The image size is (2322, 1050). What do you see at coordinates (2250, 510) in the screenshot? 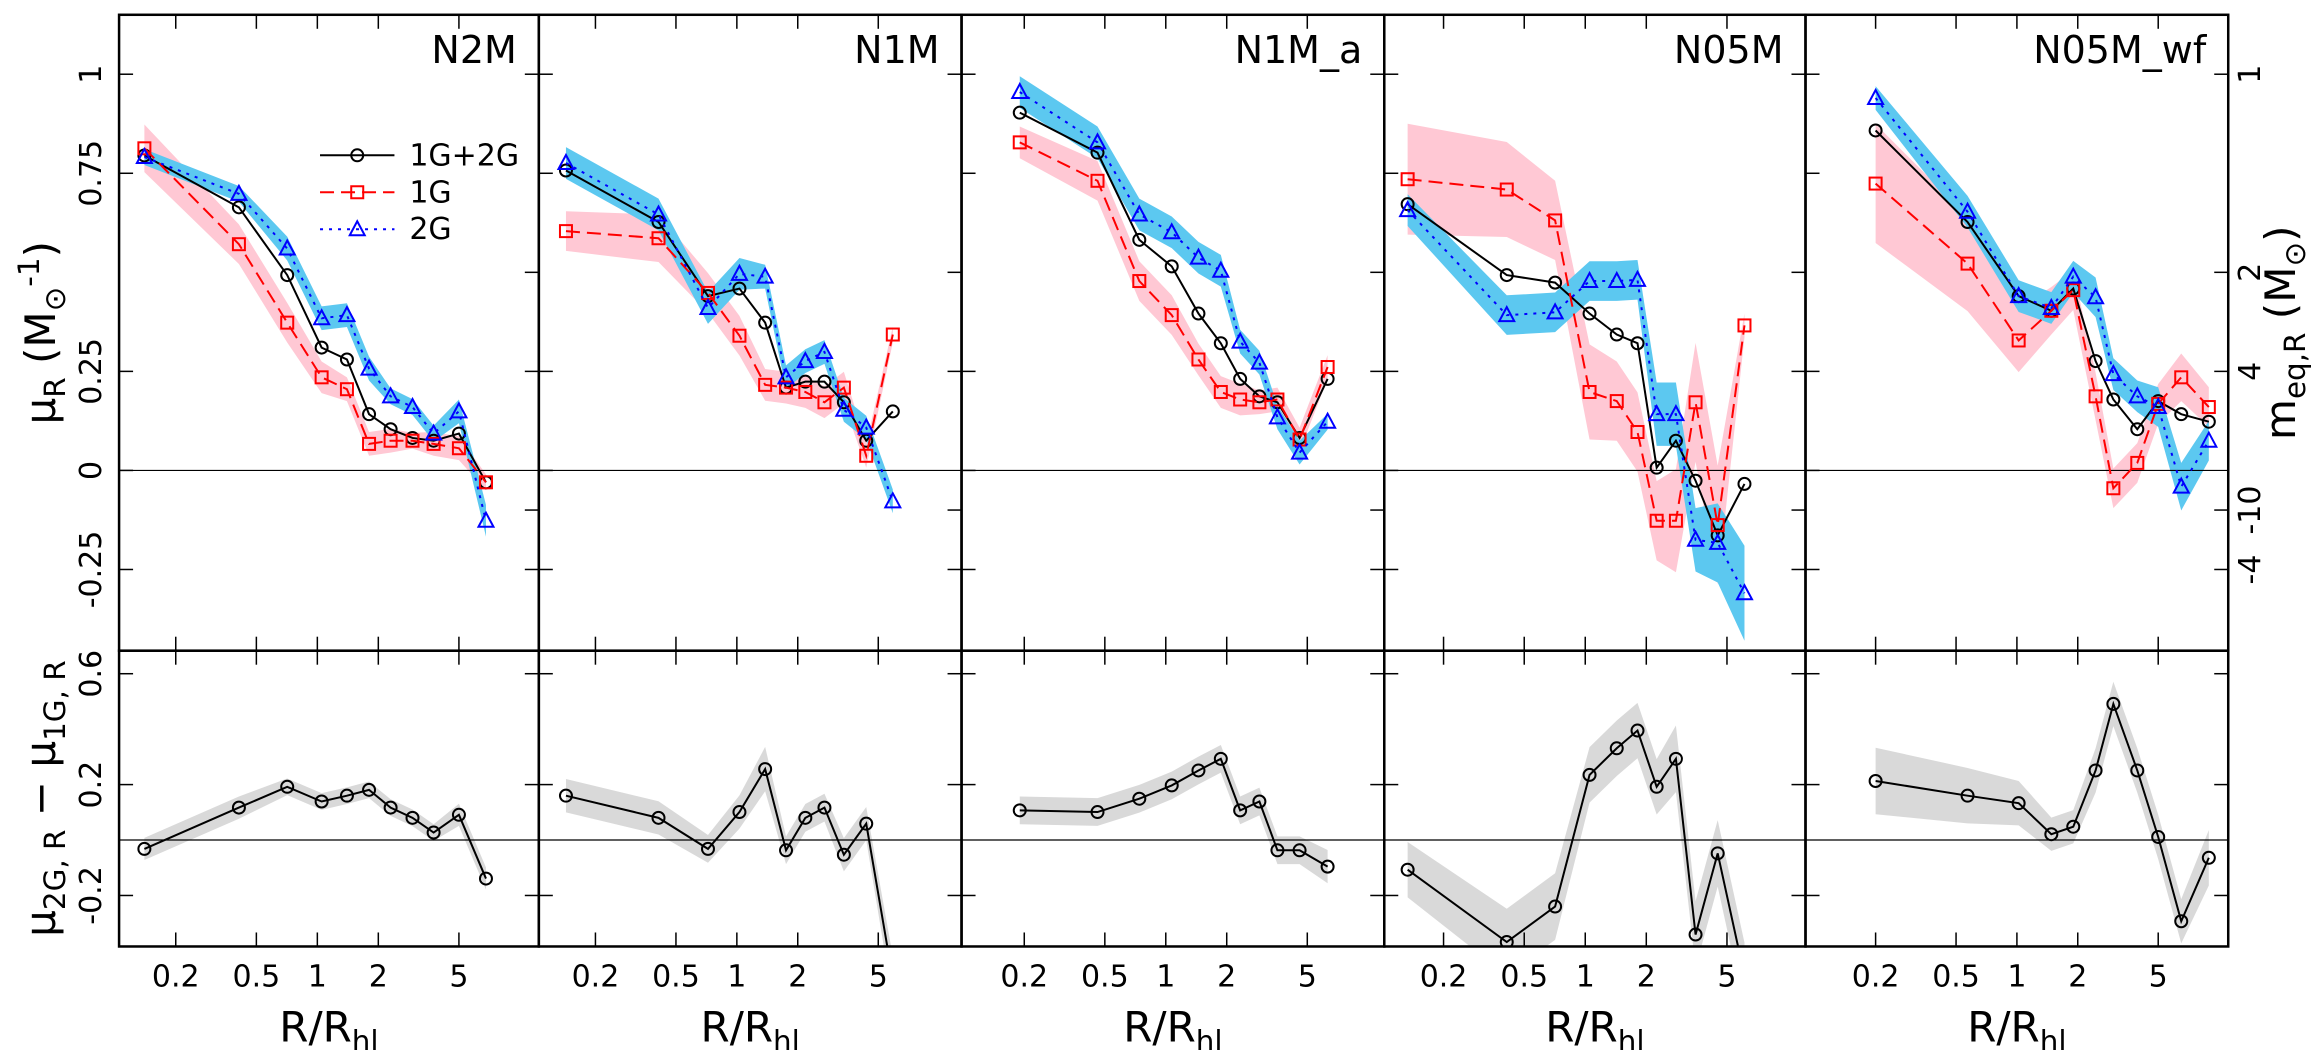
I see `y2-tick-label: -10` at bounding box center [2250, 510].